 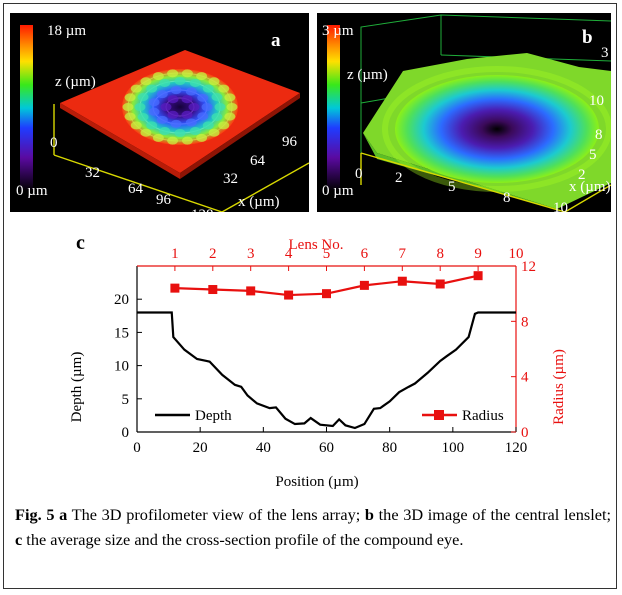 What do you see at coordinates (316, 482) in the screenshot?
I see `x-axis-label: Position (µm)` at bounding box center [316, 482].